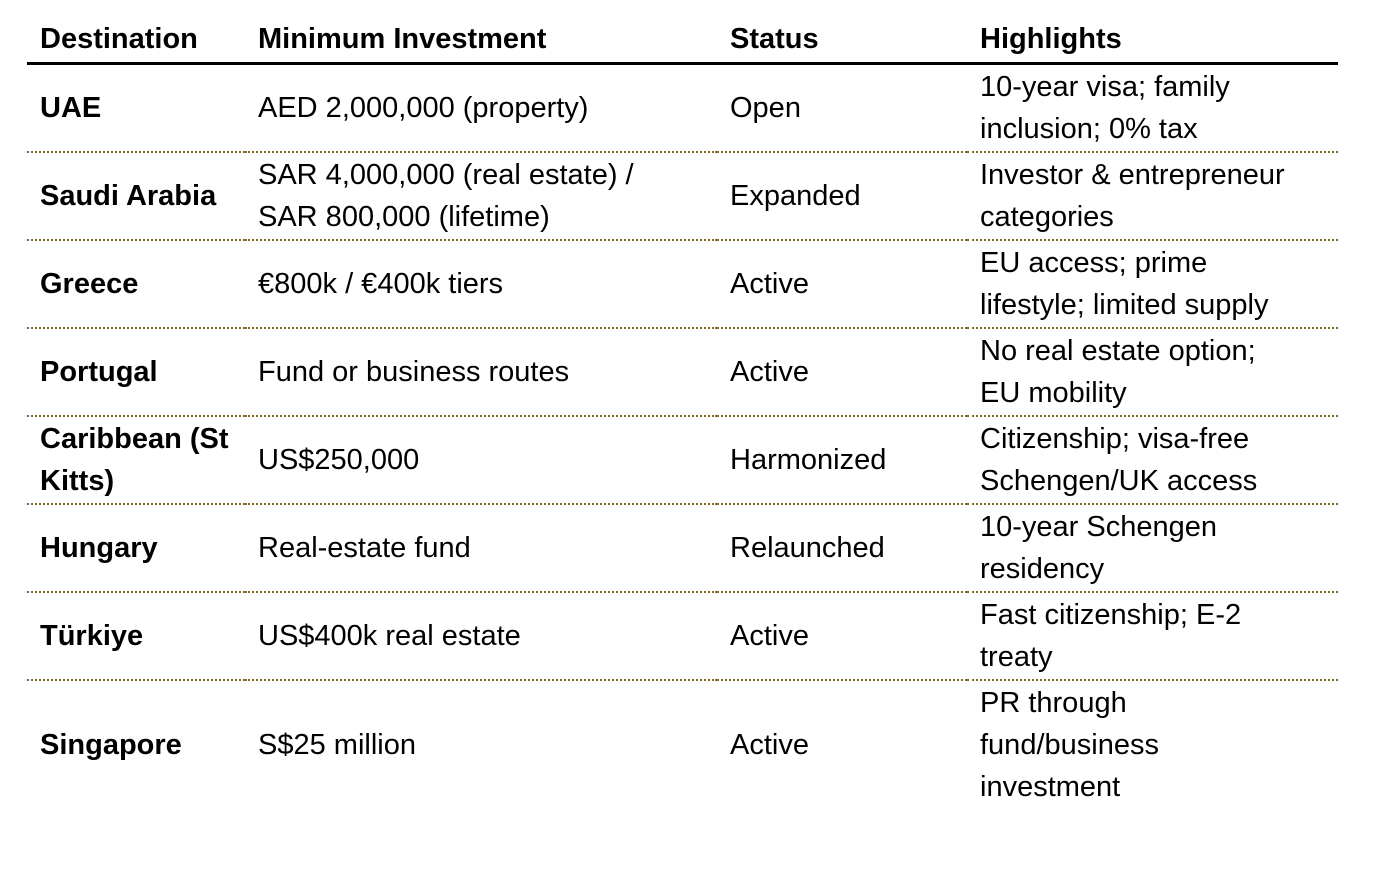 The image size is (1392, 872). I want to click on cell-minimum-investment: Real-estate fund, so click(481, 548).